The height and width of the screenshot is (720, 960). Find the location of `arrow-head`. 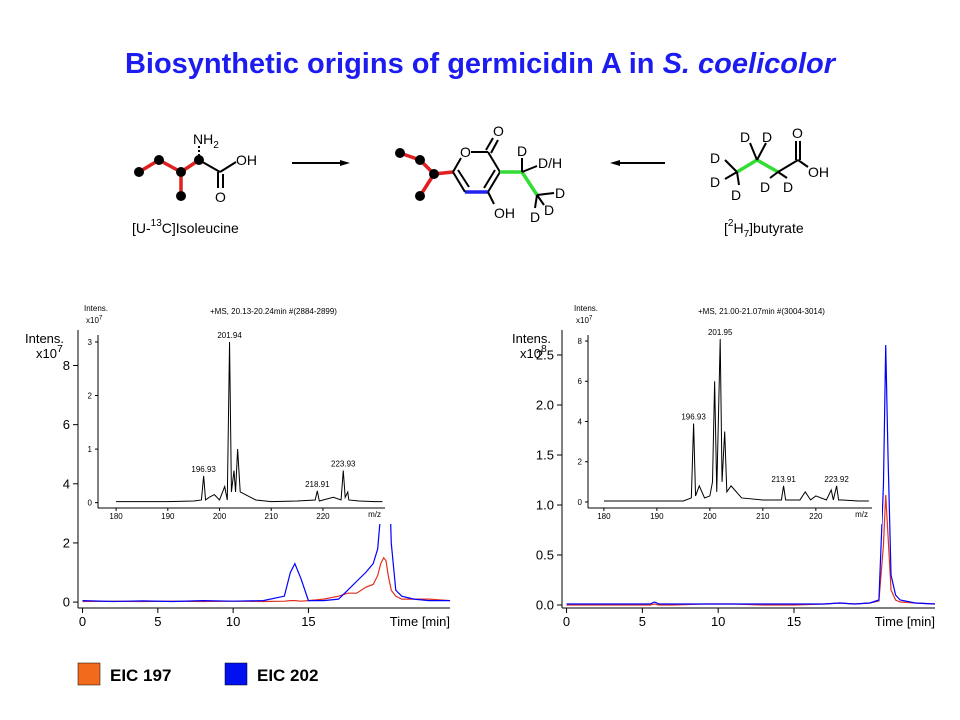

arrow-head is located at coordinates (615, 163).